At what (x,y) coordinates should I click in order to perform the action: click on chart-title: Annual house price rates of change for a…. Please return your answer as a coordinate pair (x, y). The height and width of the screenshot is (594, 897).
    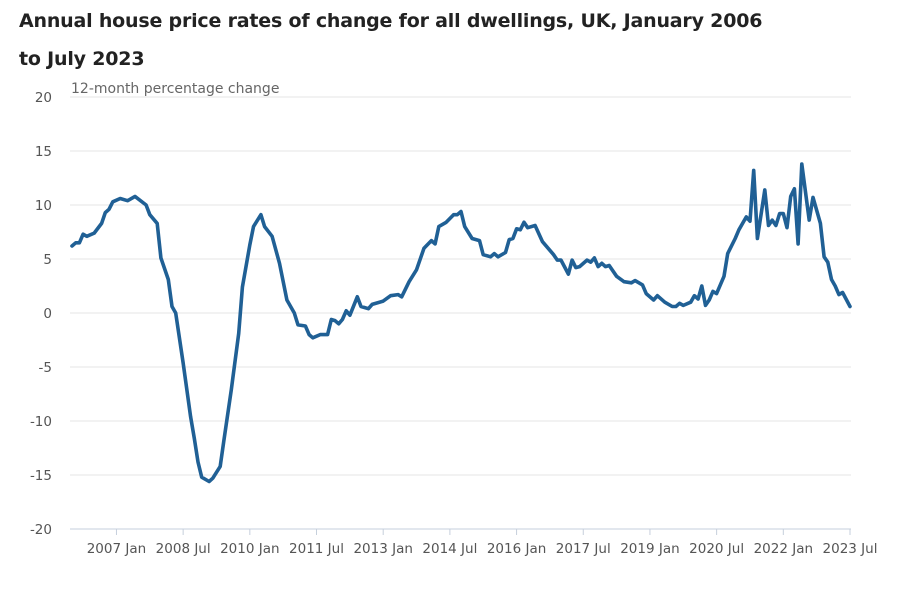
    Looking at the image, I should click on (391, 40).